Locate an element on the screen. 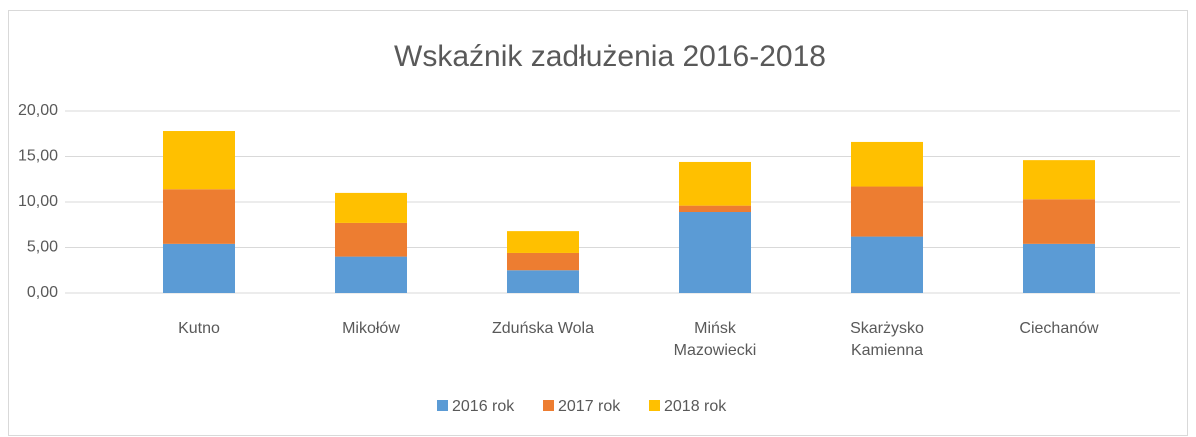 The image size is (1196, 437). x-tick-label: Kutno is located at coordinates (199, 328).